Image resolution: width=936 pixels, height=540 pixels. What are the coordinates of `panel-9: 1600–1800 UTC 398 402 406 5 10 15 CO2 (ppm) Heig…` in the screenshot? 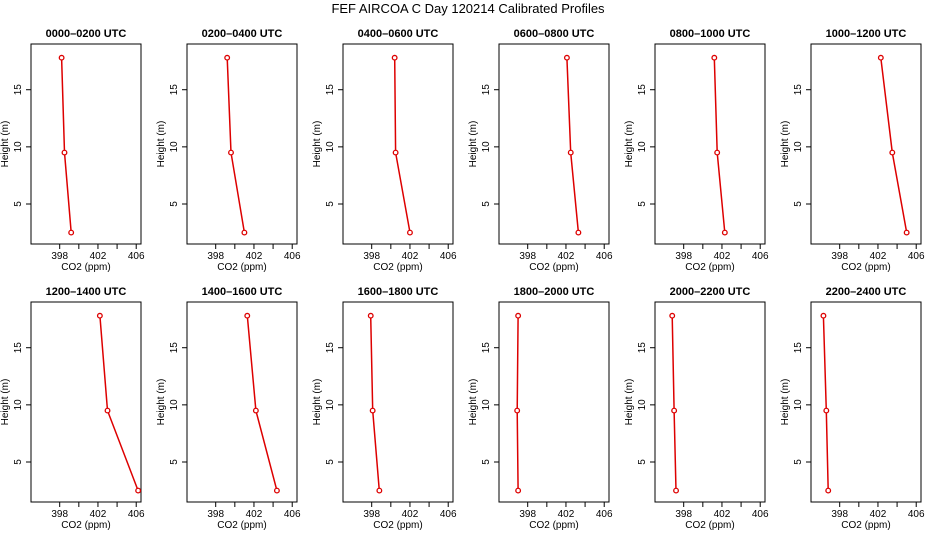 It's located at (384, 408).